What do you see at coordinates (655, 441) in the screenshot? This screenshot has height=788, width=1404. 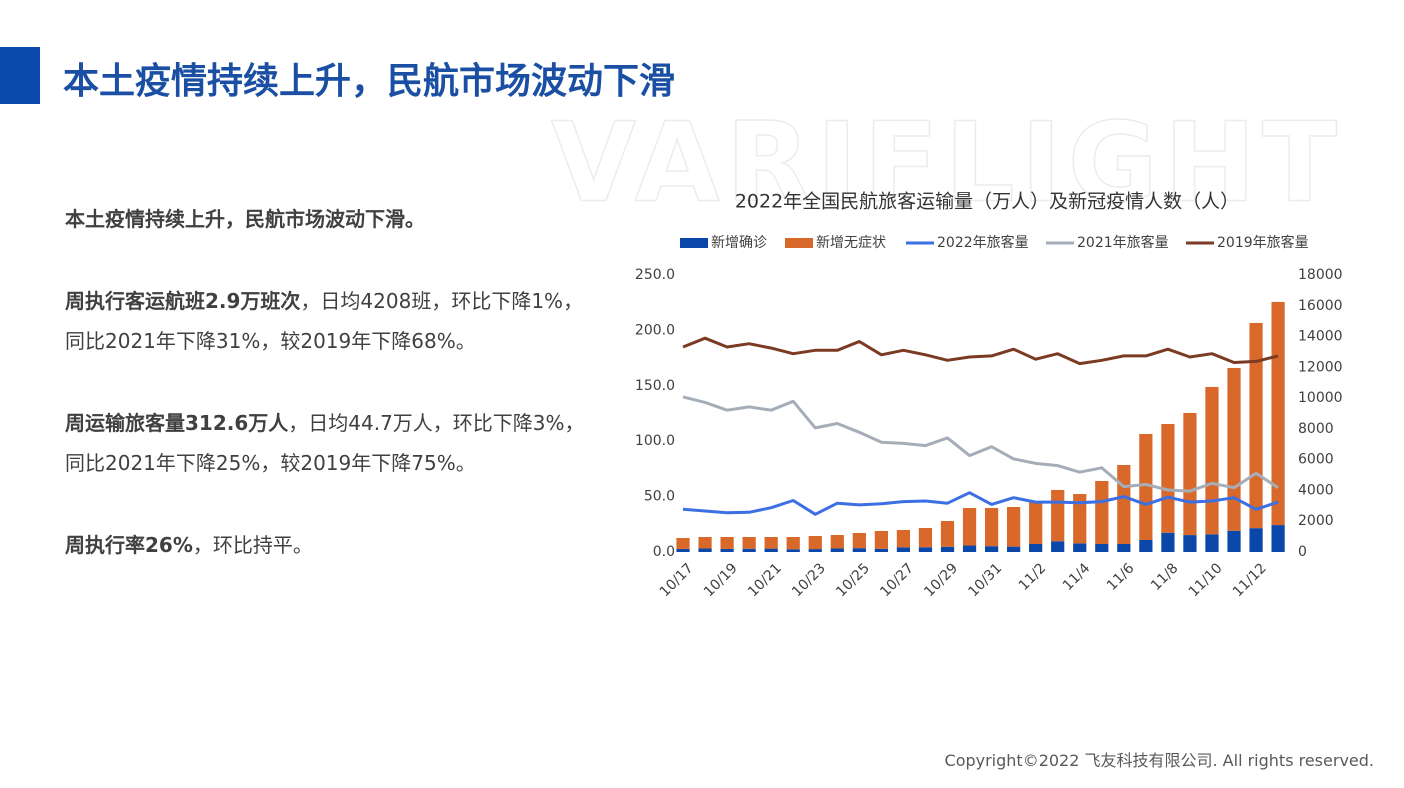 I see `y-tick-label: 100.0` at bounding box center [655, 441].